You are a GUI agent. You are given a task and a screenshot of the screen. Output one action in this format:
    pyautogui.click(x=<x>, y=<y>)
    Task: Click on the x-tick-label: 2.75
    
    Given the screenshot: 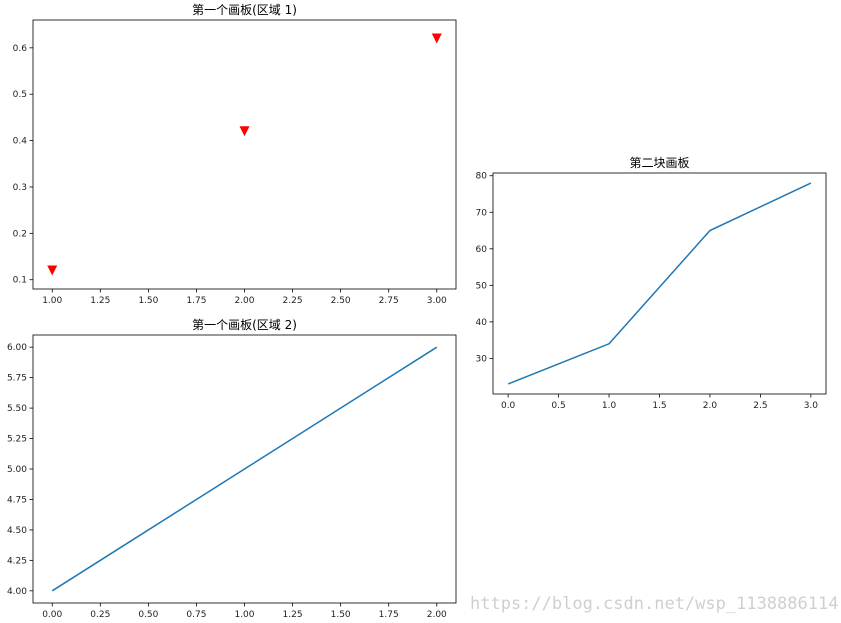 What is the action you would take?
    pyautogui.click(x=389, y=301)
    